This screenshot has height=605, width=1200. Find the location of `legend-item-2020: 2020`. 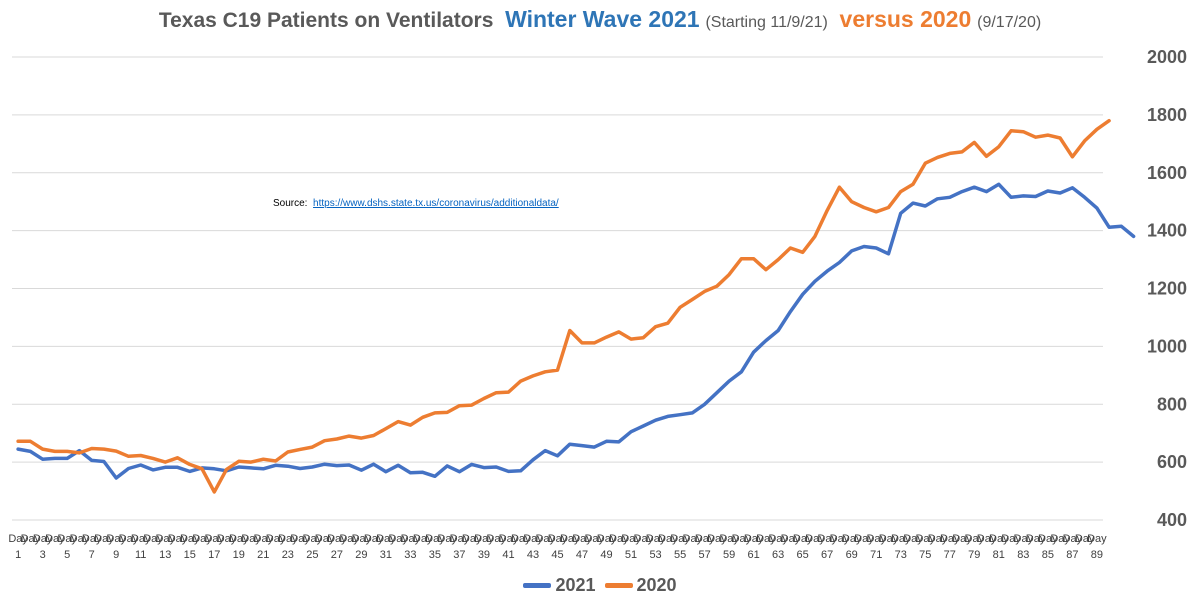

legend-item-2020: 2020 is located at coordinates (640, 585).